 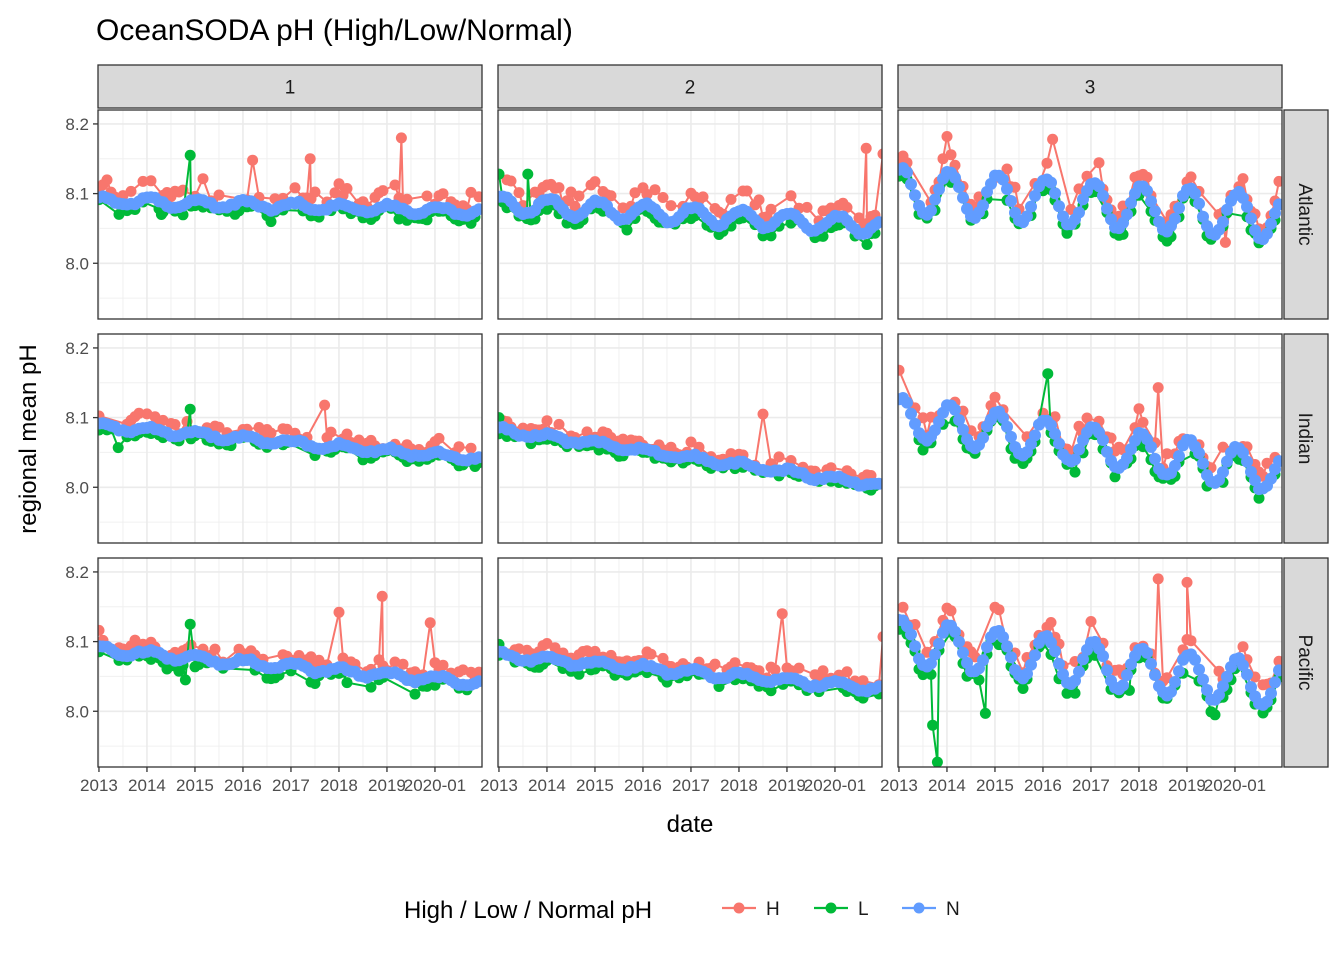 I want to click on facet-strip-label: 1, so click(x=290, y=88).